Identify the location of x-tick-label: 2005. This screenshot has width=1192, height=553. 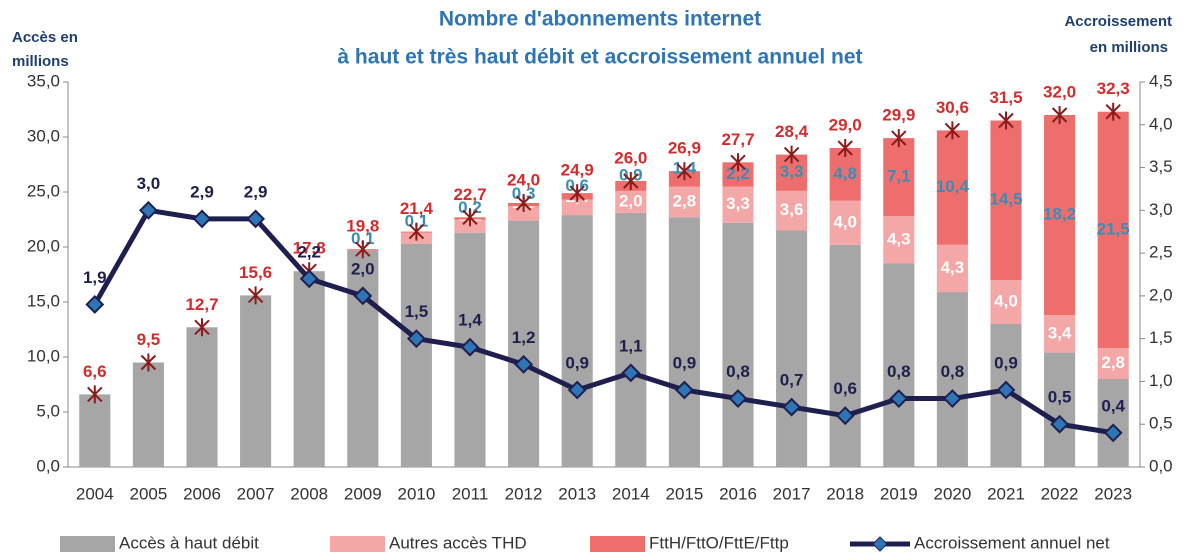
(148, 493).